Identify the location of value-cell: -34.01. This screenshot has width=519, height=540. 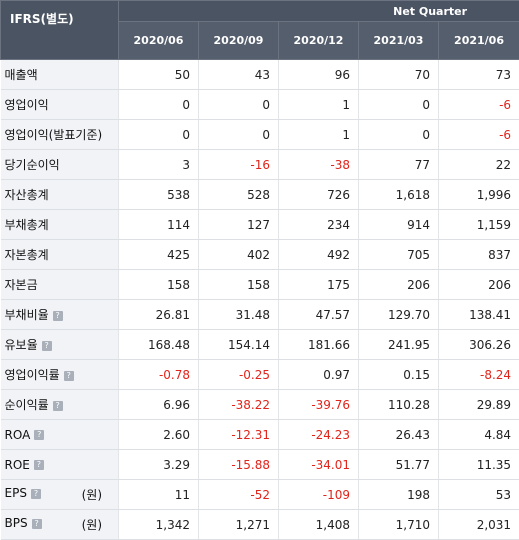
(319, 465).